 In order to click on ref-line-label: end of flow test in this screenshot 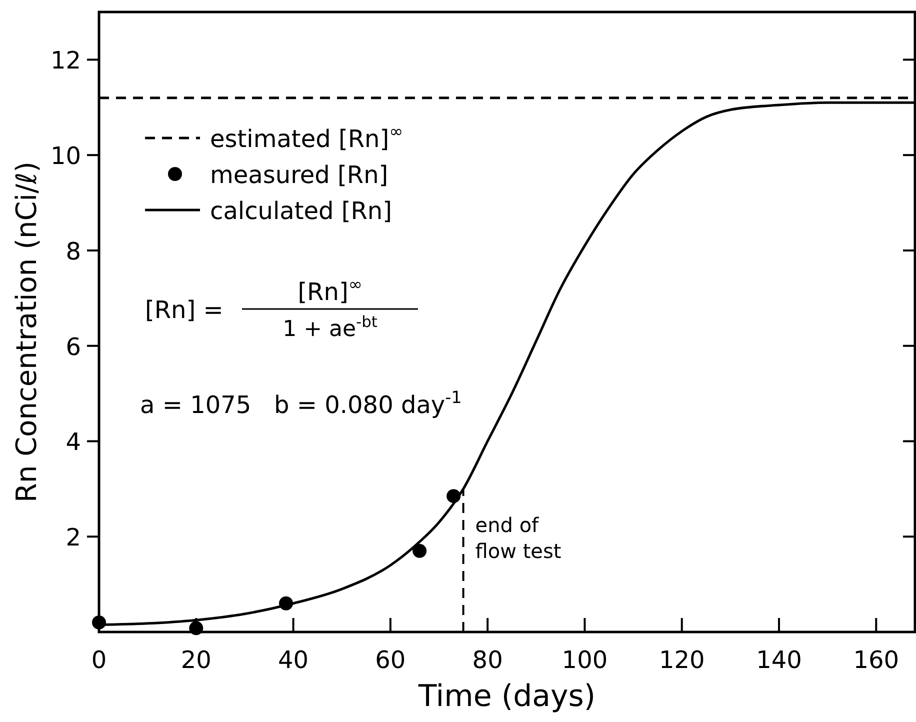, I will do `click(518, 537)`.